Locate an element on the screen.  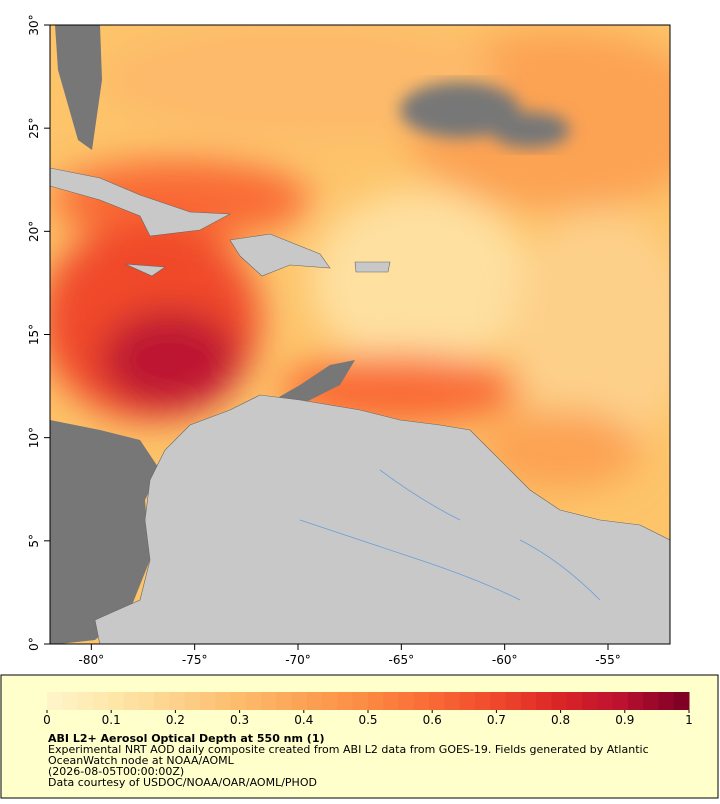
x-tick-label: -80° is located at coordinates (92, 660).